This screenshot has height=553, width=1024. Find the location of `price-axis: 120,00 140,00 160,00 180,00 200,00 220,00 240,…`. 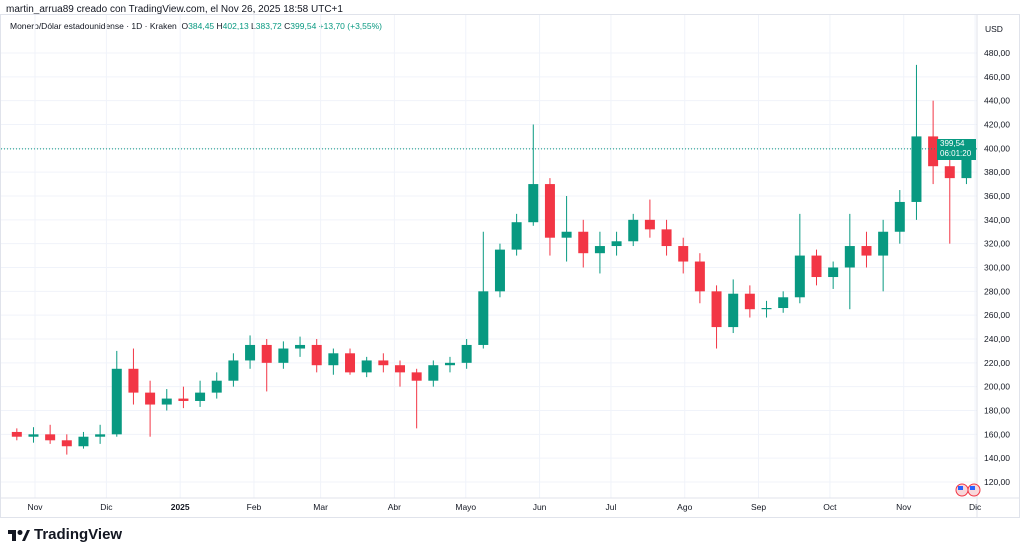

price-axis: 120,00 140,00 160,00 180,00 200,00 220,00 240,… is located at coordinates (997, 267).